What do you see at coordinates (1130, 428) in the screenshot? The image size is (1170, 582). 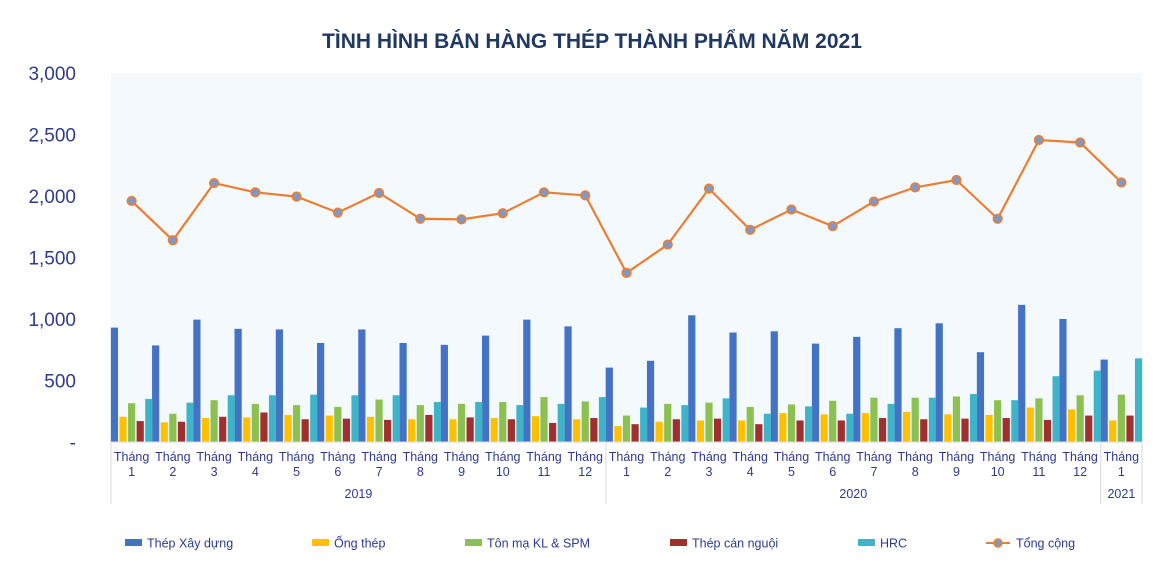 I see `bar-thép-cán-nguội-24` at bounding box center [1130, 428].